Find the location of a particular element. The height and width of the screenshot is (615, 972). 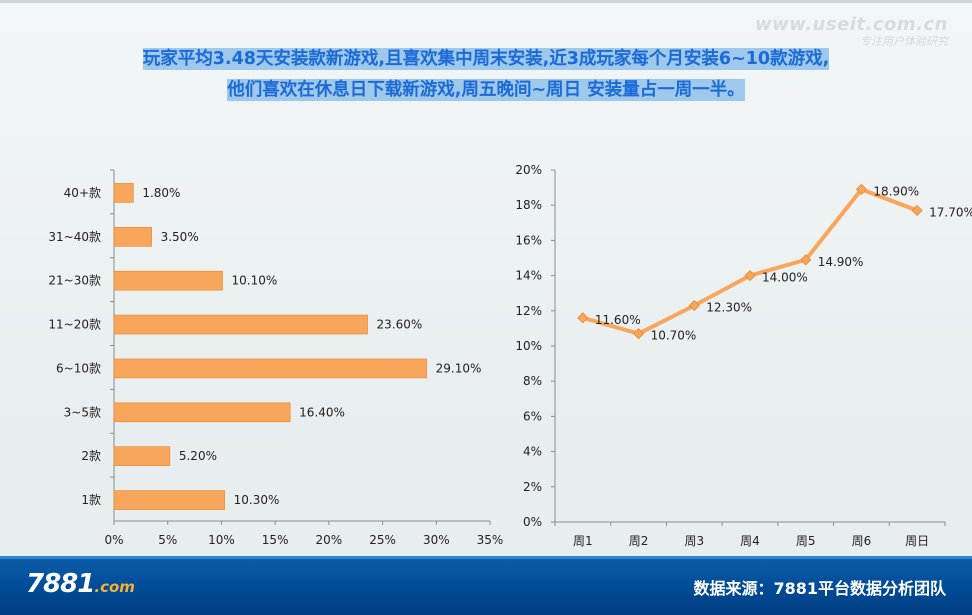

logo-domain: .com is located at coordinates (114, 587).